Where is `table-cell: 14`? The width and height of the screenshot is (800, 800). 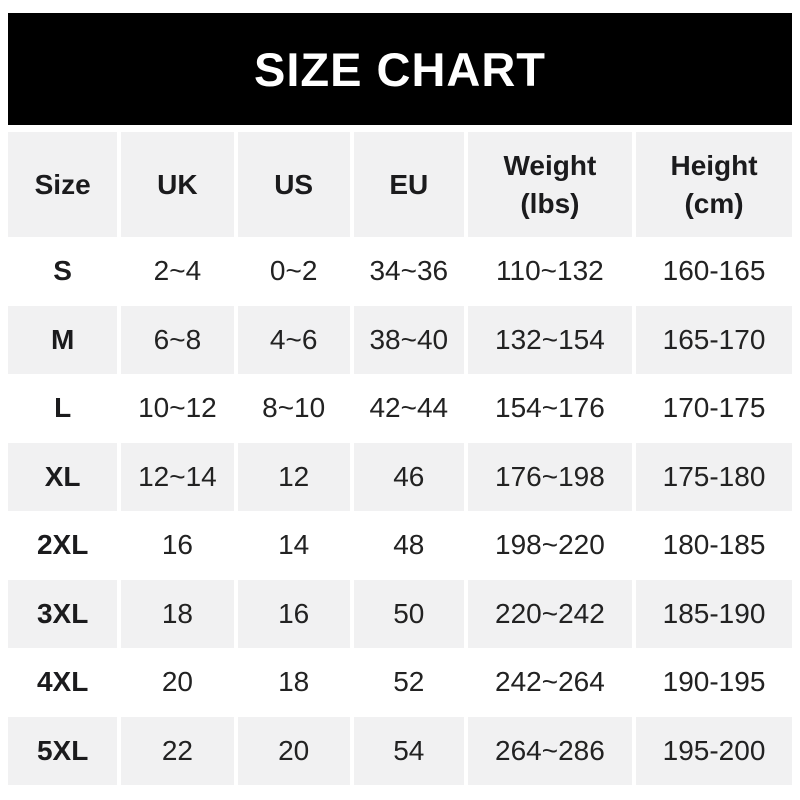
table-cell: 14 is located at coordinates (292, 545).